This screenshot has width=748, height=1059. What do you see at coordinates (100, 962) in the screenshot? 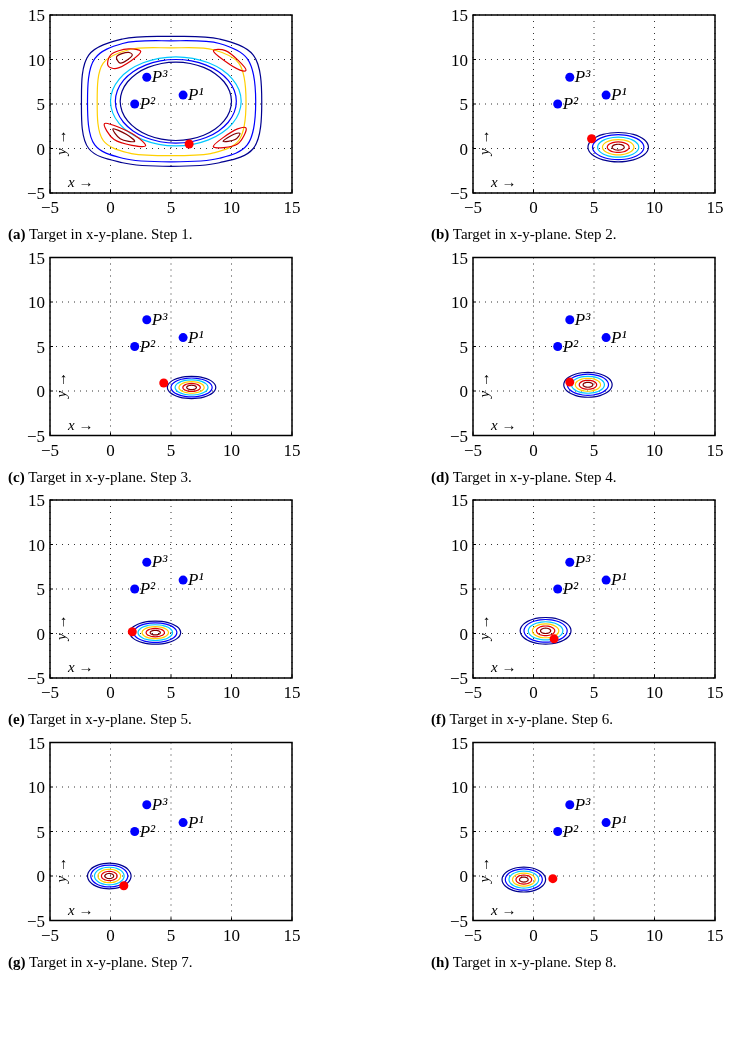
I see `text: (g) Target in x-y-plane. Step 7.` at bounding box center [100, 962].